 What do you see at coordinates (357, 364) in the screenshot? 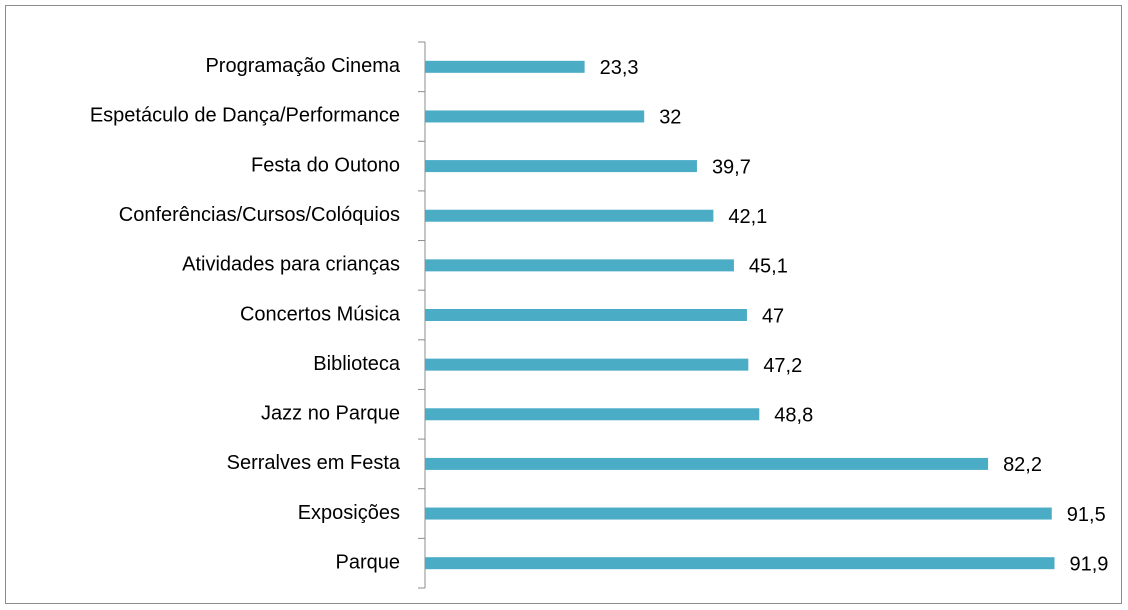
I see `y-tick-label: Biblioteca` at bounding box center [357, 364].